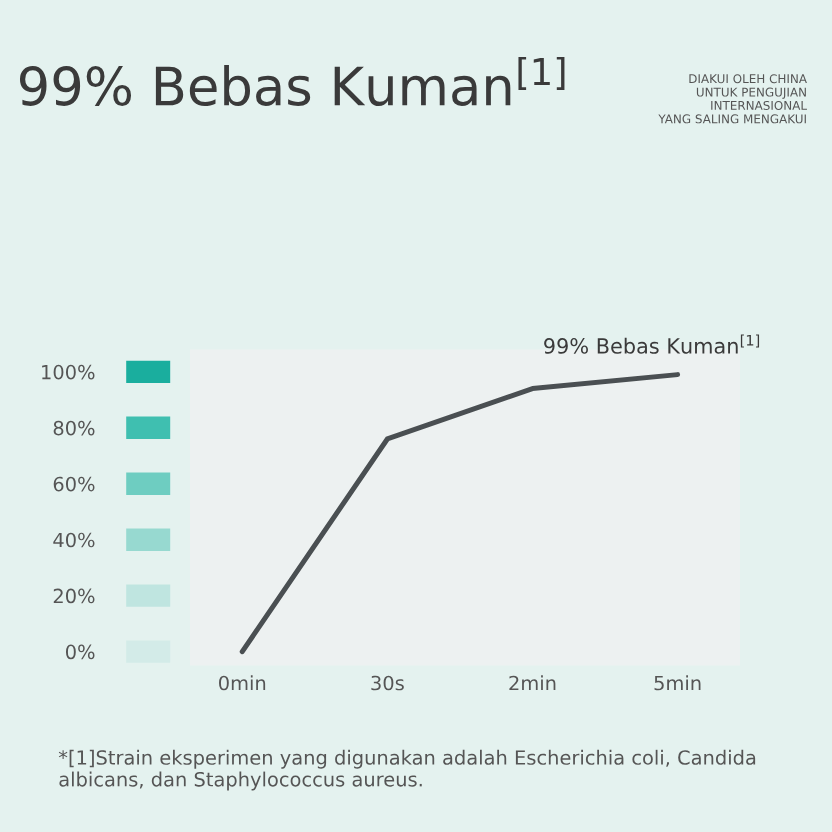 This screenshot has height=832, width=832. What do you see at coordinates (242, 683) in the screenshot?
I see `x-tick-label: 0min` at bounding box center [242, 683].